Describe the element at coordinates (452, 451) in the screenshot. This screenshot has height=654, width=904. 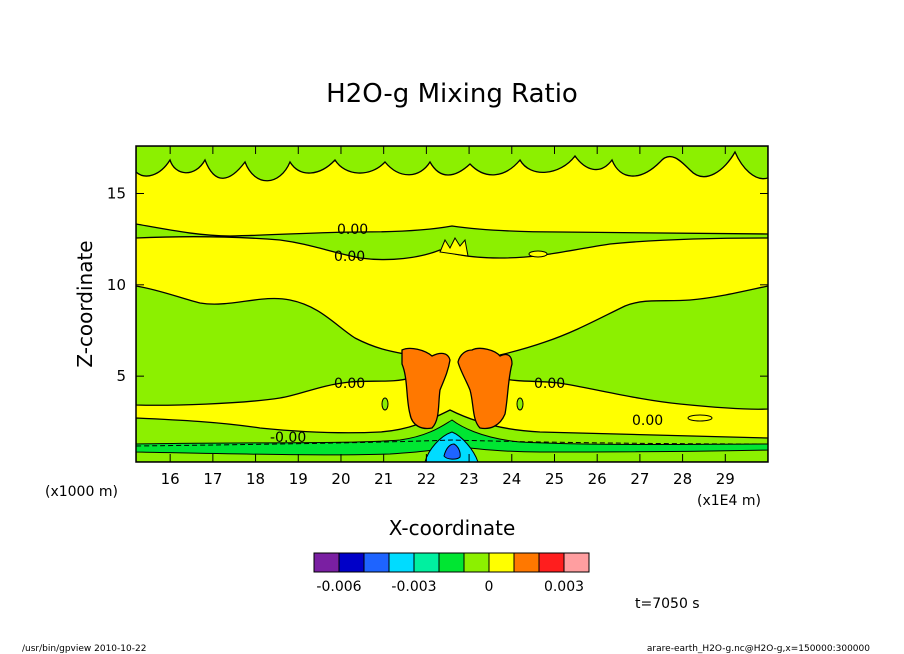
I see `aqua-core` at that location.